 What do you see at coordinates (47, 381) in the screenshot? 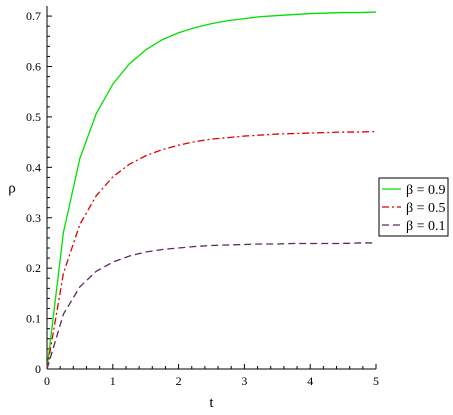
I see `x-tick-label: 0` at bounding box center [47, 381].